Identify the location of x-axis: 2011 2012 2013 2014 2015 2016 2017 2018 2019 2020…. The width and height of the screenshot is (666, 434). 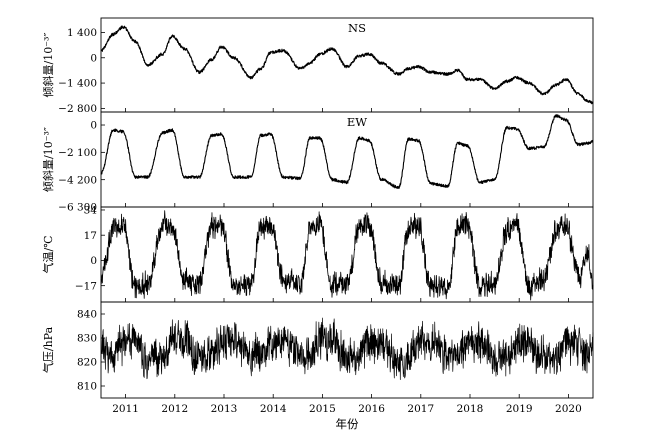
(347, 417).